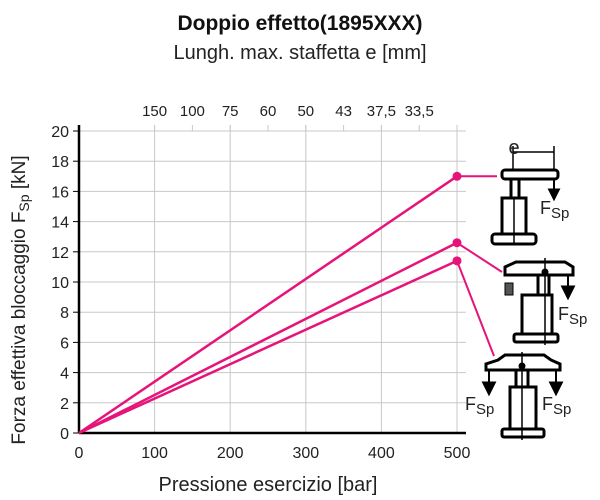 The image size is (600, 500). I want to click on top-axis-label: 43, so click(343, 111).